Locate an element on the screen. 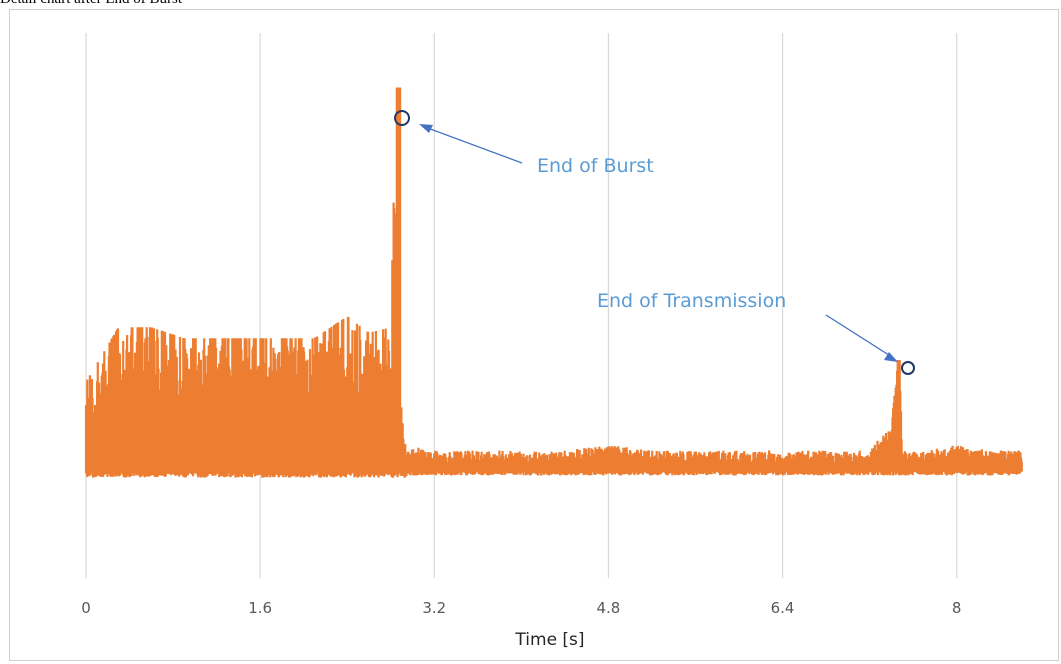 The image size is (1061, 664). x-tick-label: 3.2 is located at coordinates (434, 608).